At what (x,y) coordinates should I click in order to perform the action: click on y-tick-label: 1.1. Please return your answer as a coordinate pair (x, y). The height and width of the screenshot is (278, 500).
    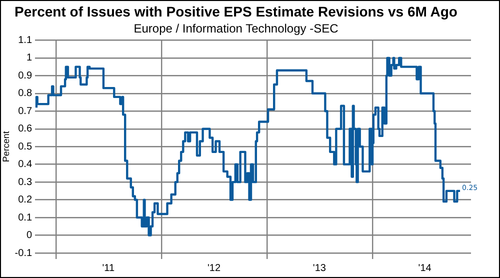
    Looking at the image, I should click on (25, 40).